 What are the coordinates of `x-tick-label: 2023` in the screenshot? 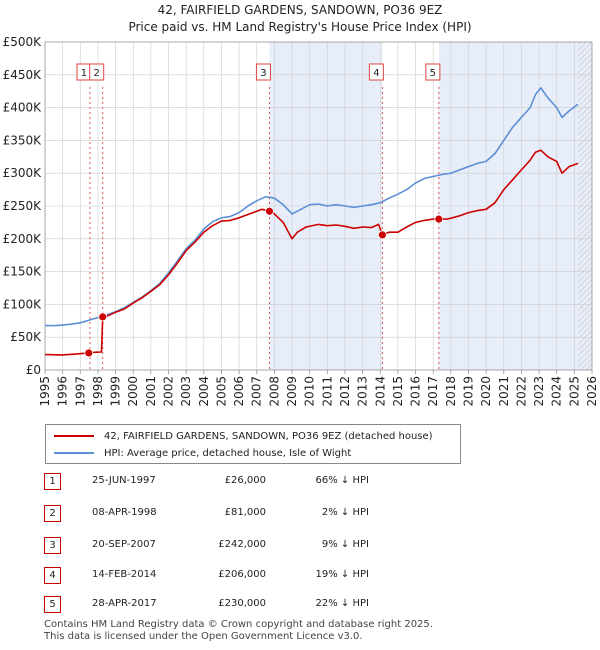 It's located at (539, 391).